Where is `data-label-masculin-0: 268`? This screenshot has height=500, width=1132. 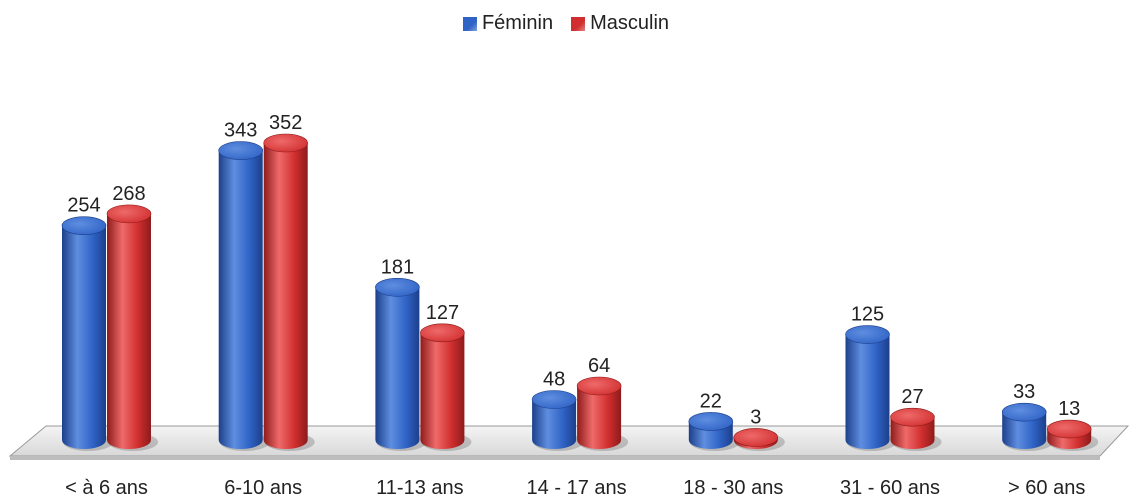 data-label-masculin-0: 268 is located at coordinates (128, 194).